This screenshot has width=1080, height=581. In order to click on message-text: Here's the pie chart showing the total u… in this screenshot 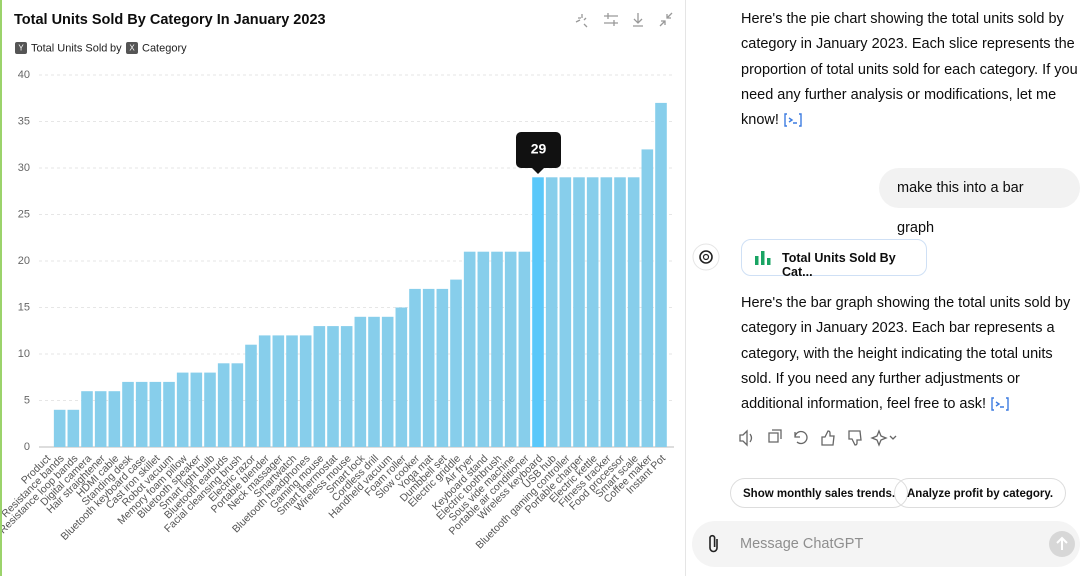, I will do `click(909, 70)`.